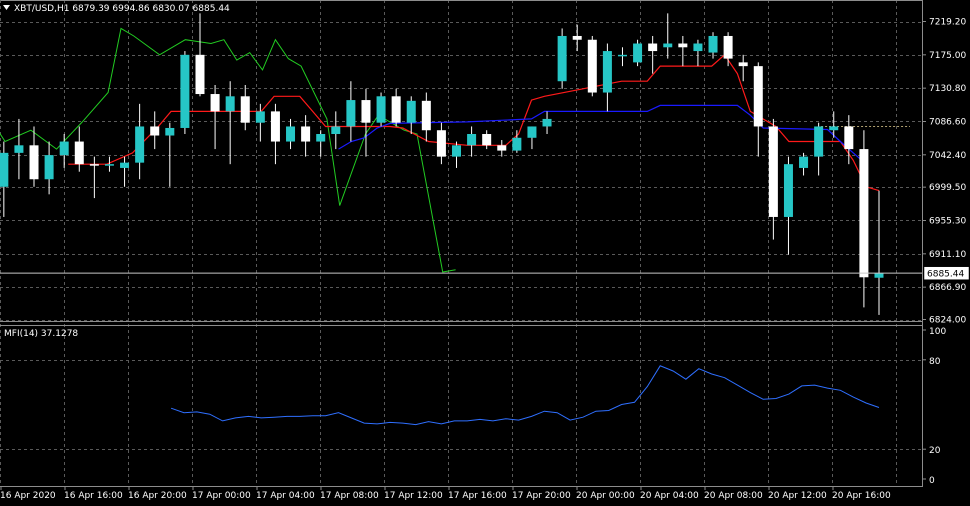 The height and width of the screenshot is (506, 970). I want to click on blue-indicator-line, so click(602, 134).